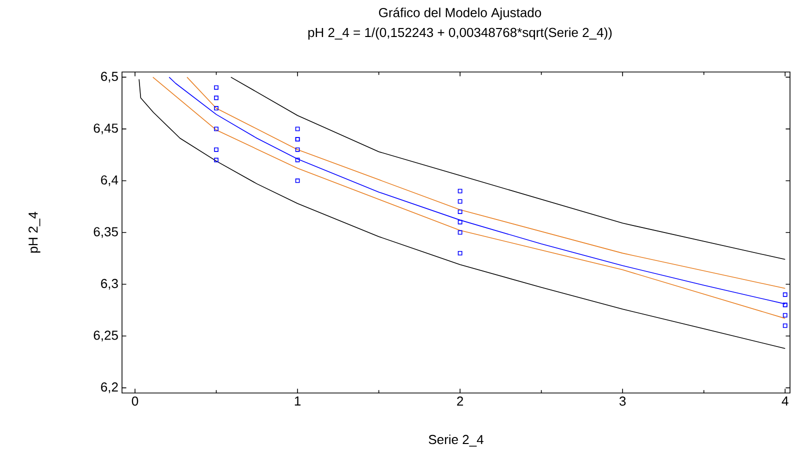 This screenshot has width=798, height=462. What do you see at coordinates (106, 232) in the screenshot?
I see `y-tick-label: 6,35` at bounding box center [106, 232].